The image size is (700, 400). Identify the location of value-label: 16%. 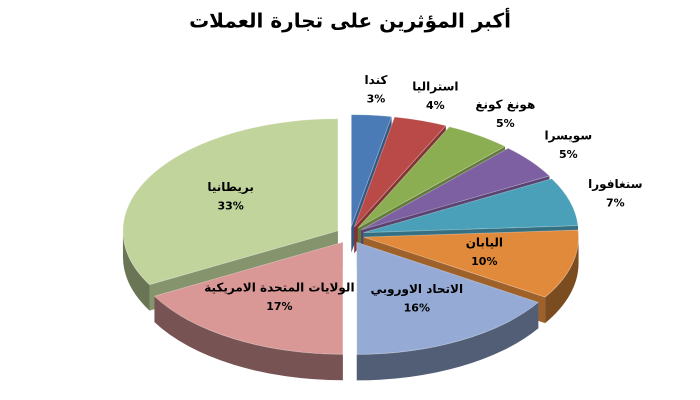
(417, 307).